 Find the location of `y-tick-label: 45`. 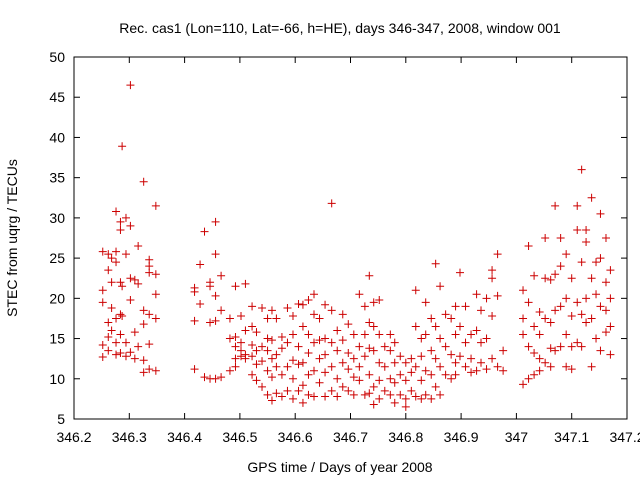

y-tick-label: 45 is located at coordinates (57, 97).